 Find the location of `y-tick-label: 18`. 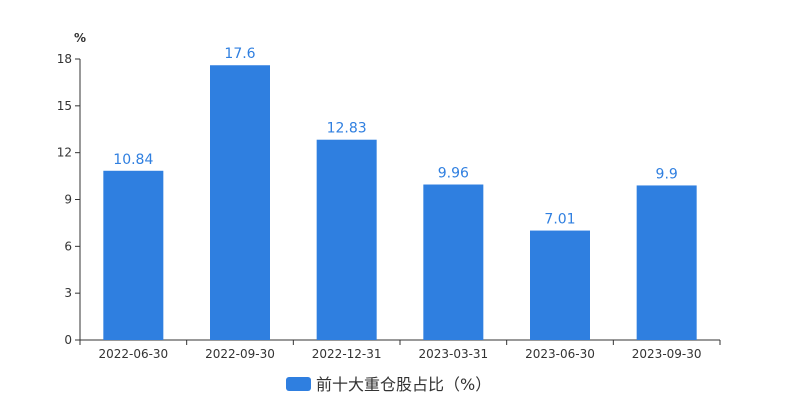

y-tick-label: 18 is located at coordinates (64, 59).